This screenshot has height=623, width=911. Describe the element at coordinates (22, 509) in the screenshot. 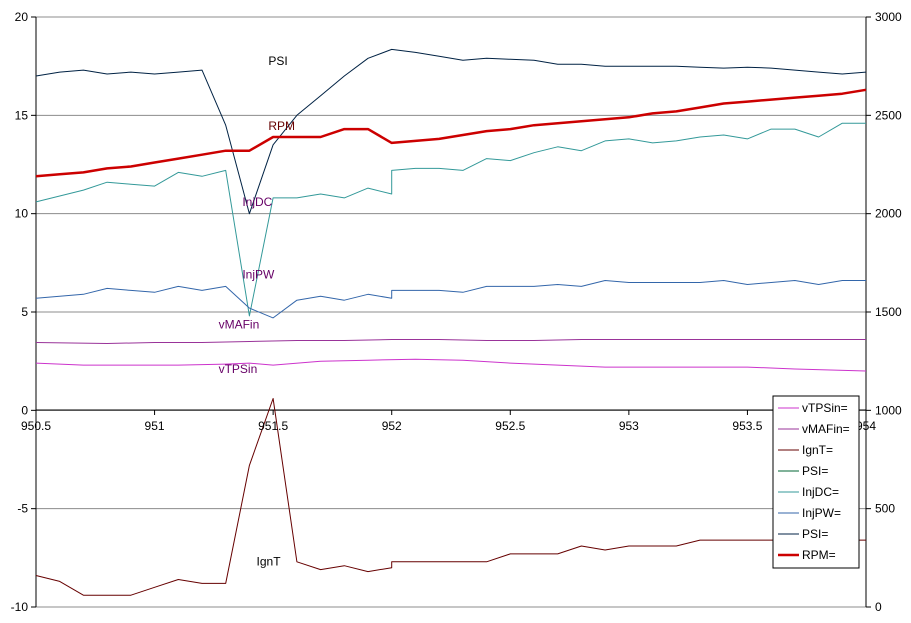

I see `y-left-tick-label: -5` at that location.